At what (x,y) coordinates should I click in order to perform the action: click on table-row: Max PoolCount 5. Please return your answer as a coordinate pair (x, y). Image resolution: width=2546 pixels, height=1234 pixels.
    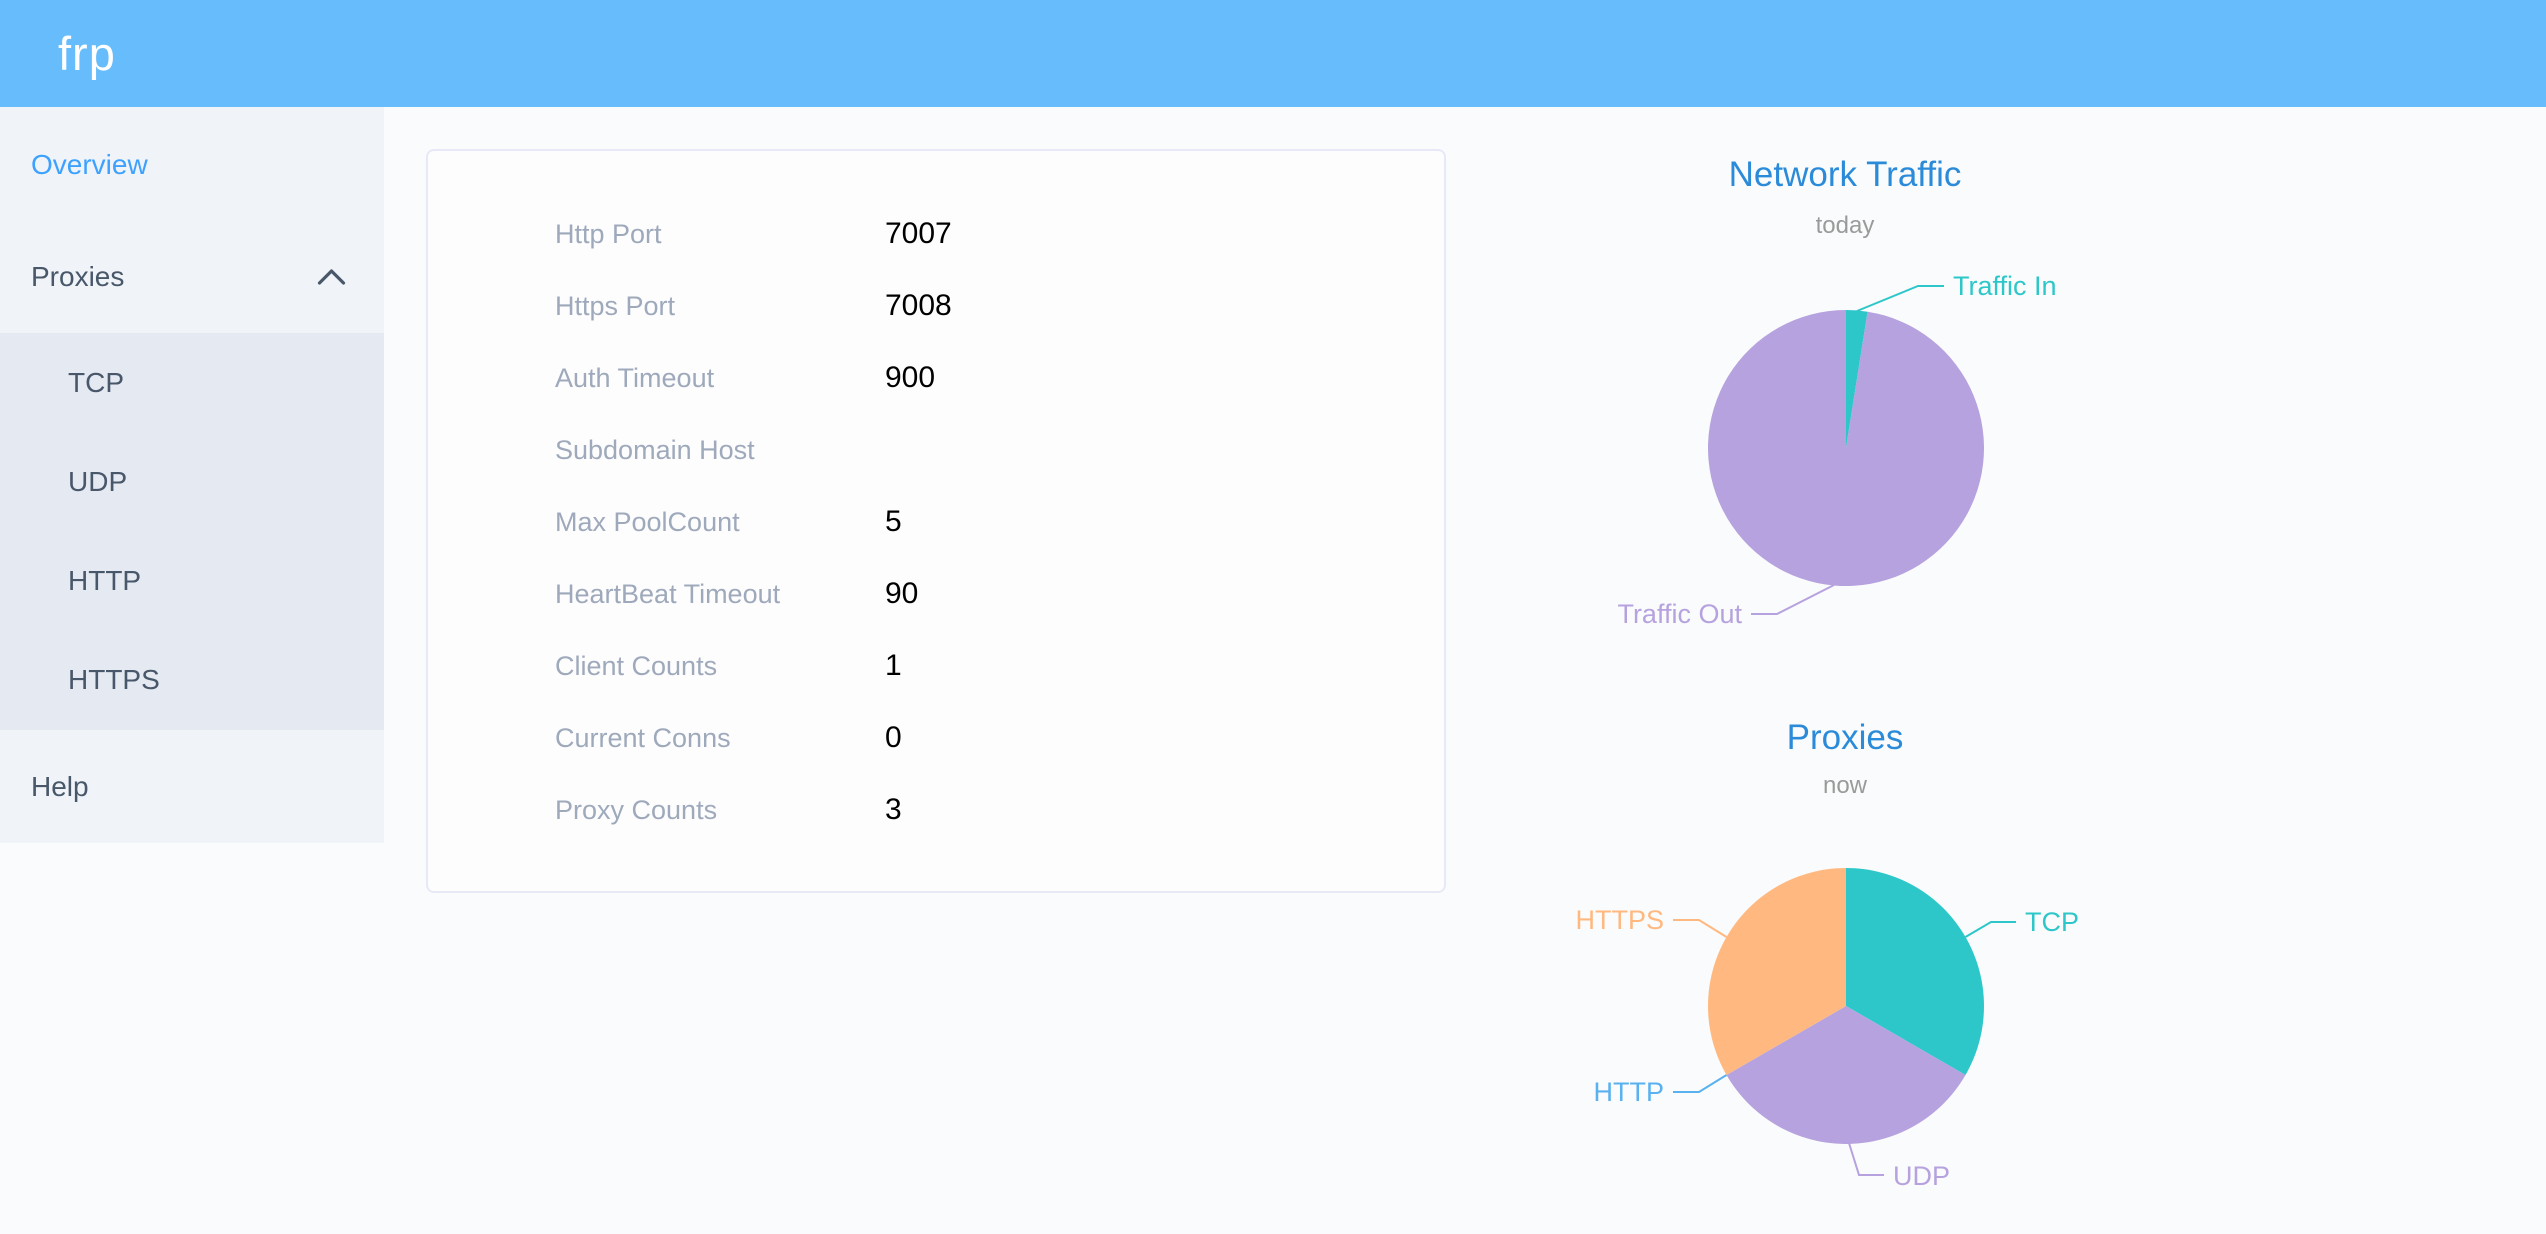
    Looking at the image, I should click on (936, 522).